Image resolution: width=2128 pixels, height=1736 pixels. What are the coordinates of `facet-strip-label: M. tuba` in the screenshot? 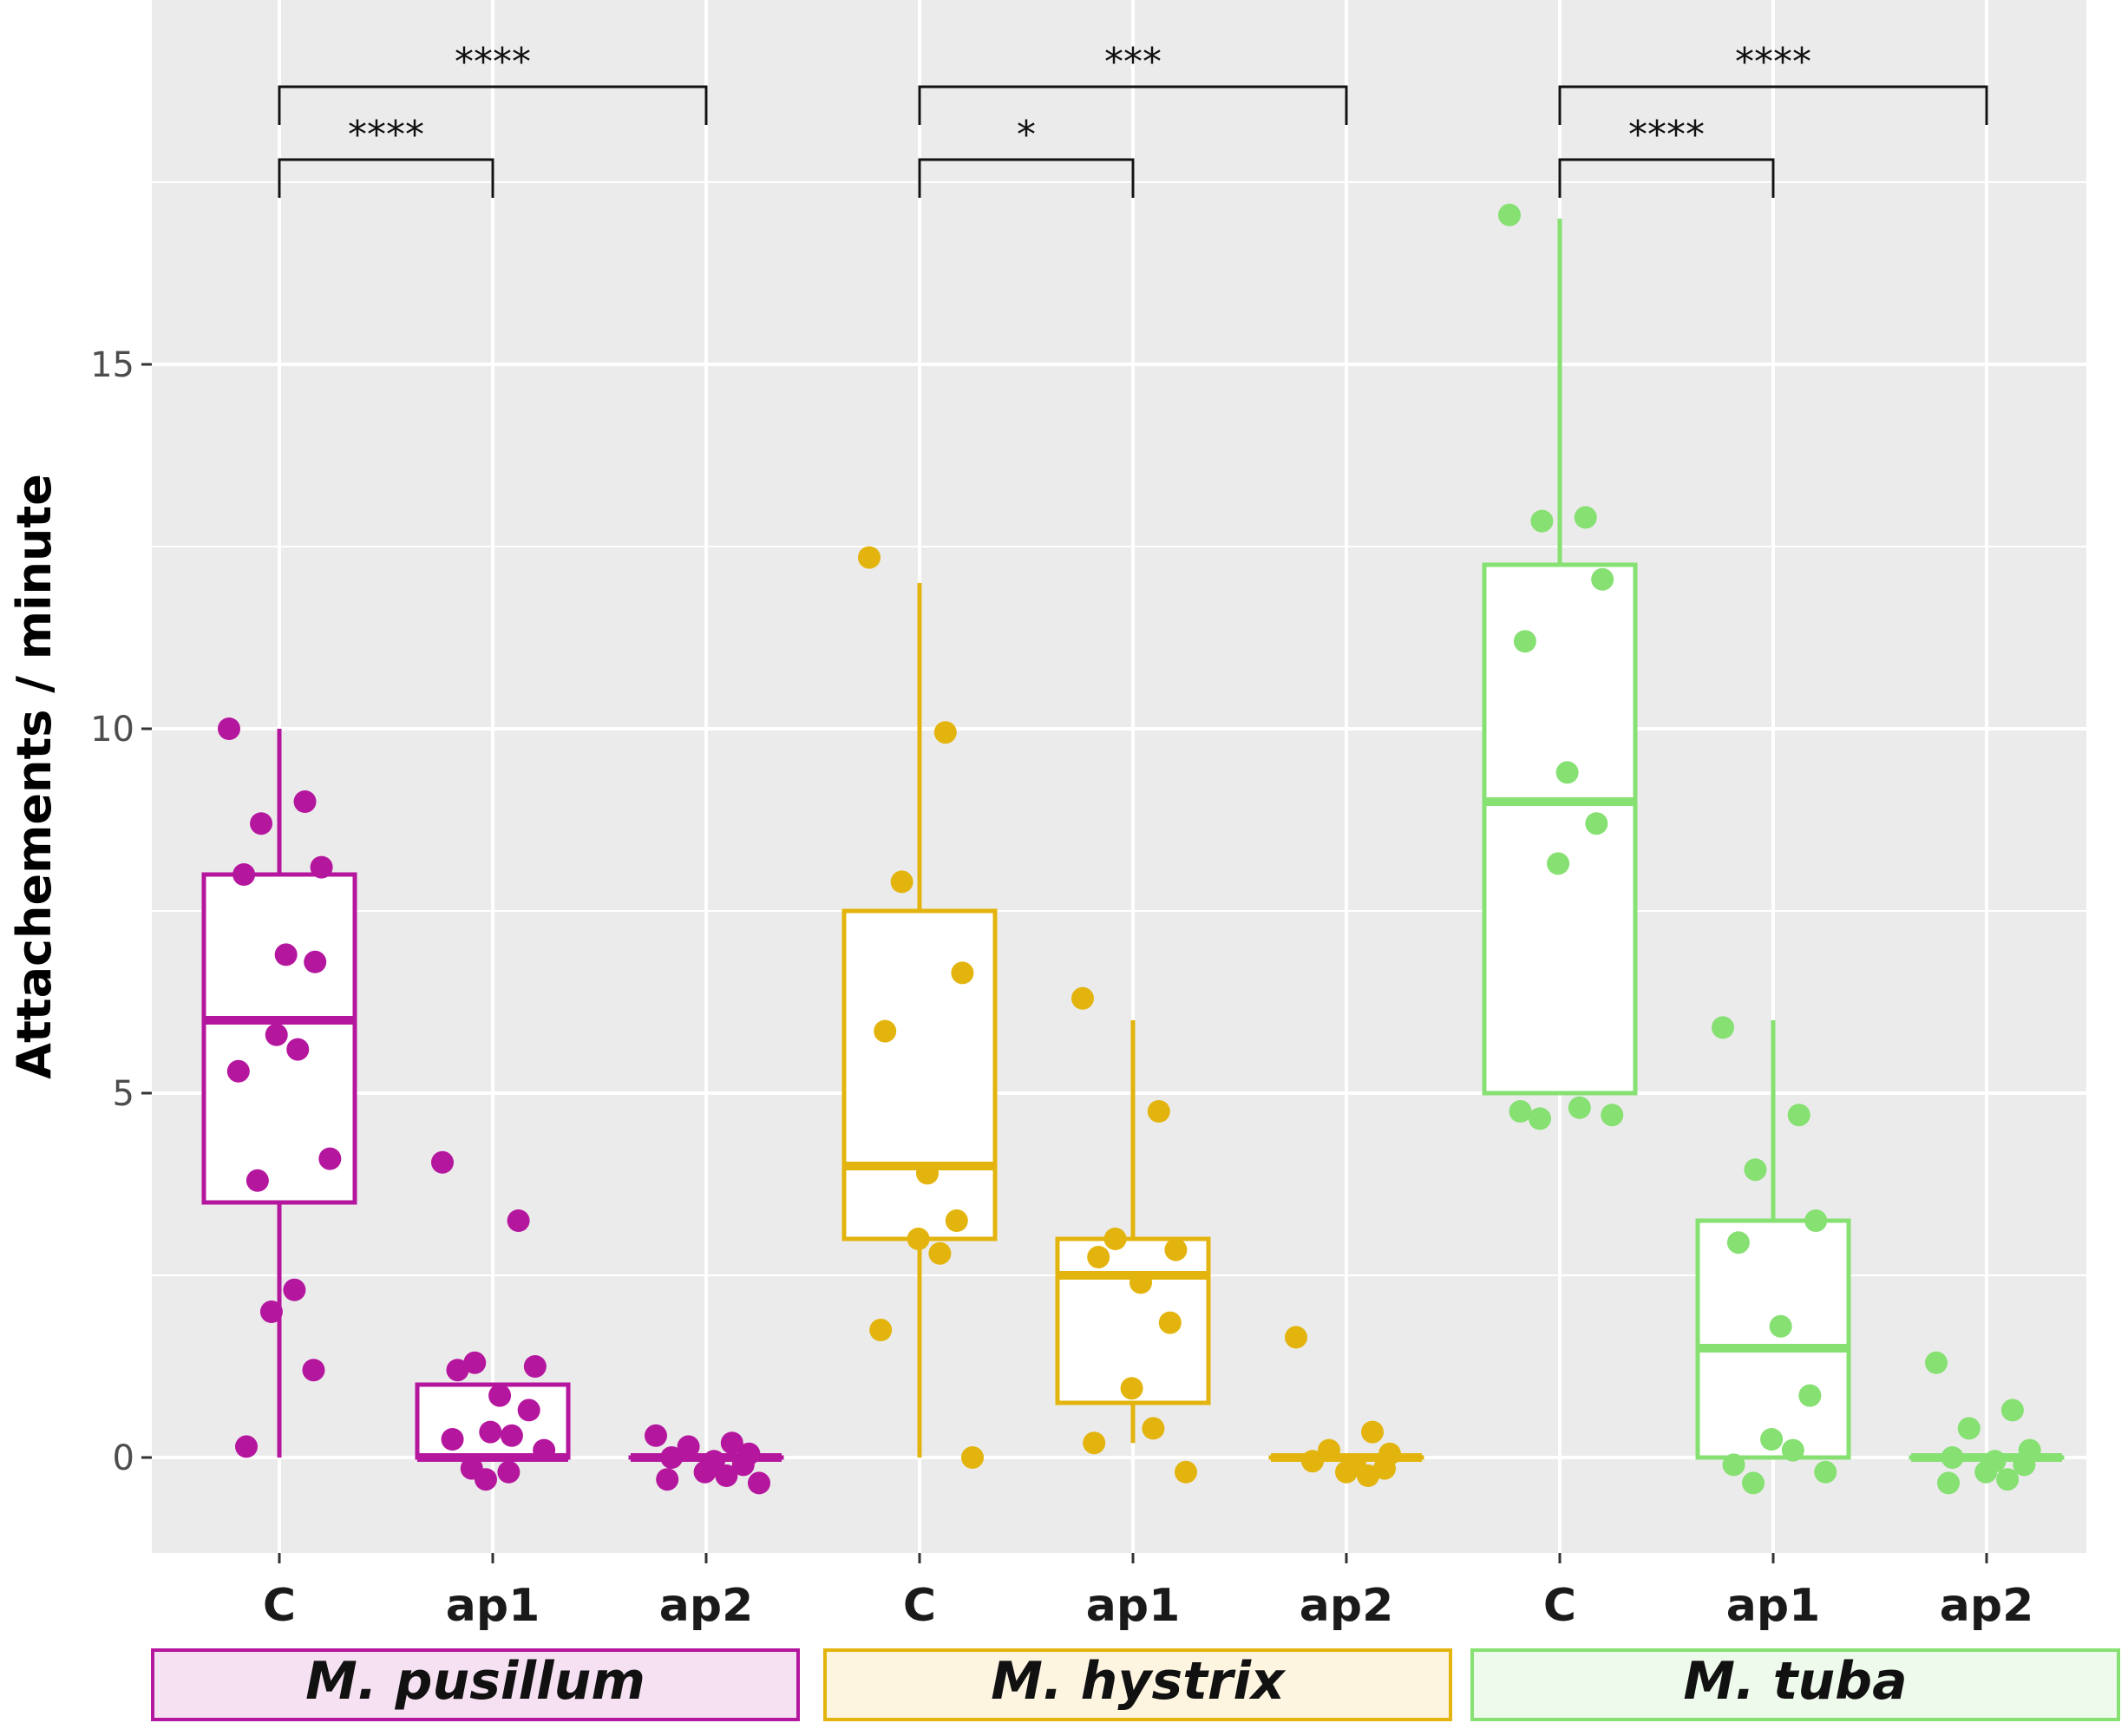 It's located at (1795, 1681).